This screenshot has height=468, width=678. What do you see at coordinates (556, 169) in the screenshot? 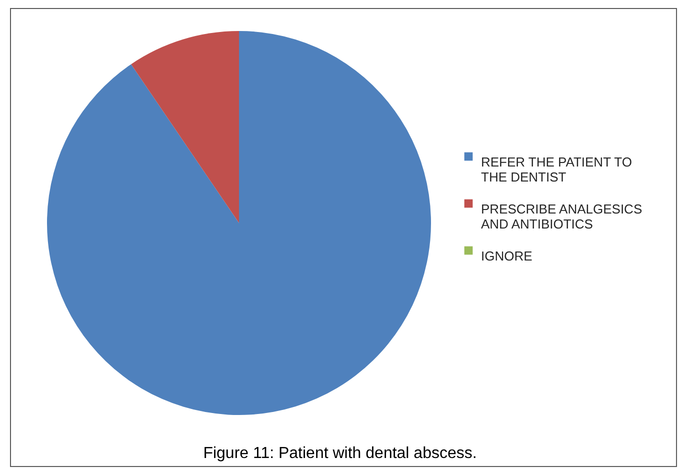
I see `legend-label: REFER THE PATIENT TO THE DENTIST` at bounding box center [556, 169].